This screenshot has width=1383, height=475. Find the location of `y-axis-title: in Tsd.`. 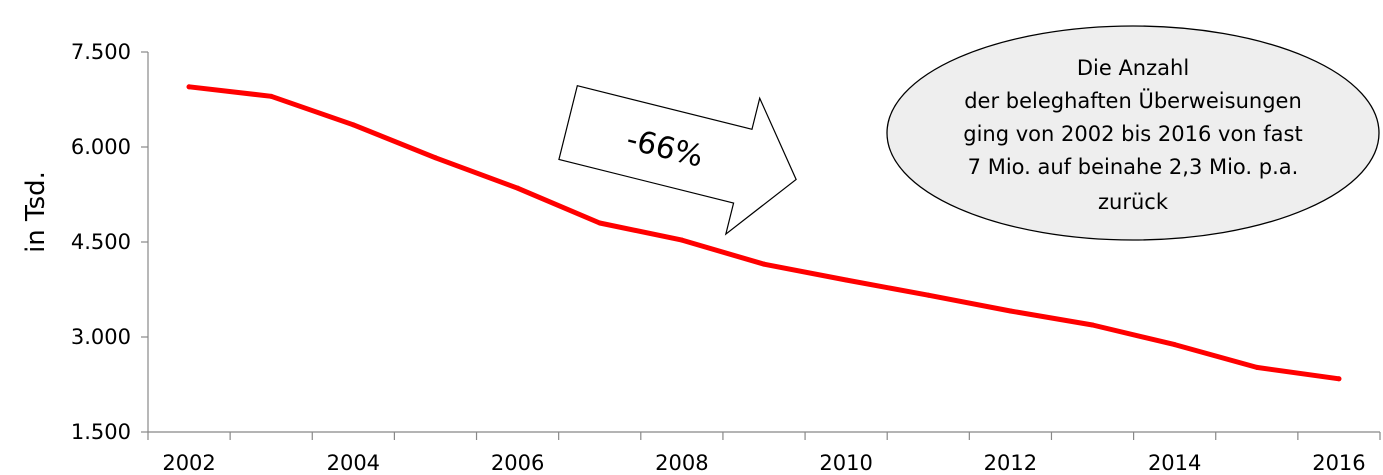

y-axis-title: in Tsd. is located at coordinates (36, 212).